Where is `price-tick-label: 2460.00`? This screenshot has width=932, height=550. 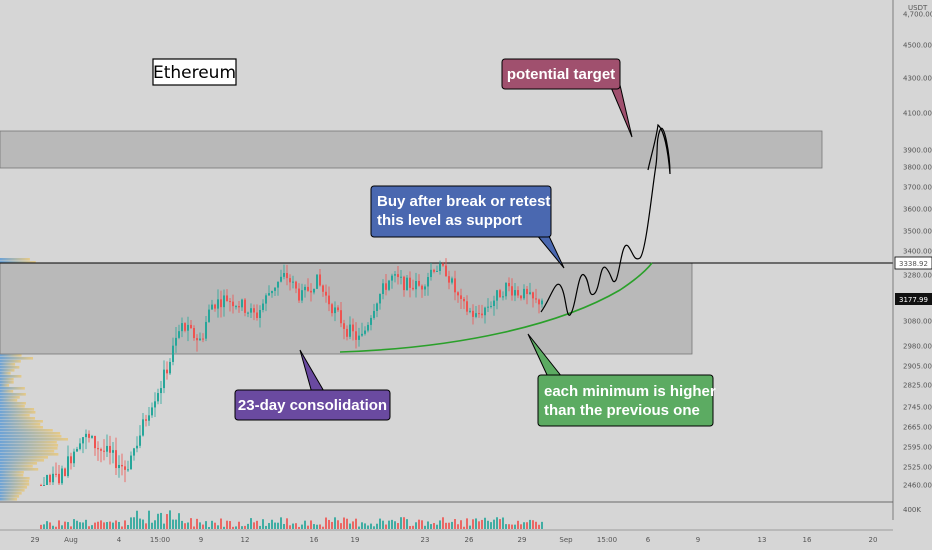 price-tick-label: 2460.00 is located at coordinates (917, 486).